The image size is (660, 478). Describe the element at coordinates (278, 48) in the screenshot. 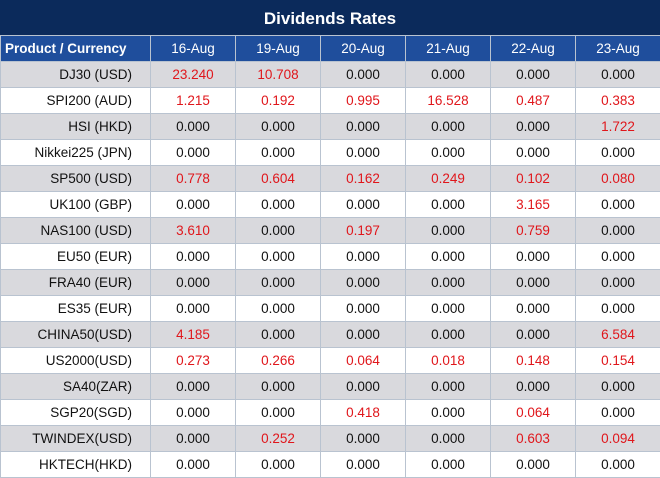

I see `header-date: 19-Aug` at that location.